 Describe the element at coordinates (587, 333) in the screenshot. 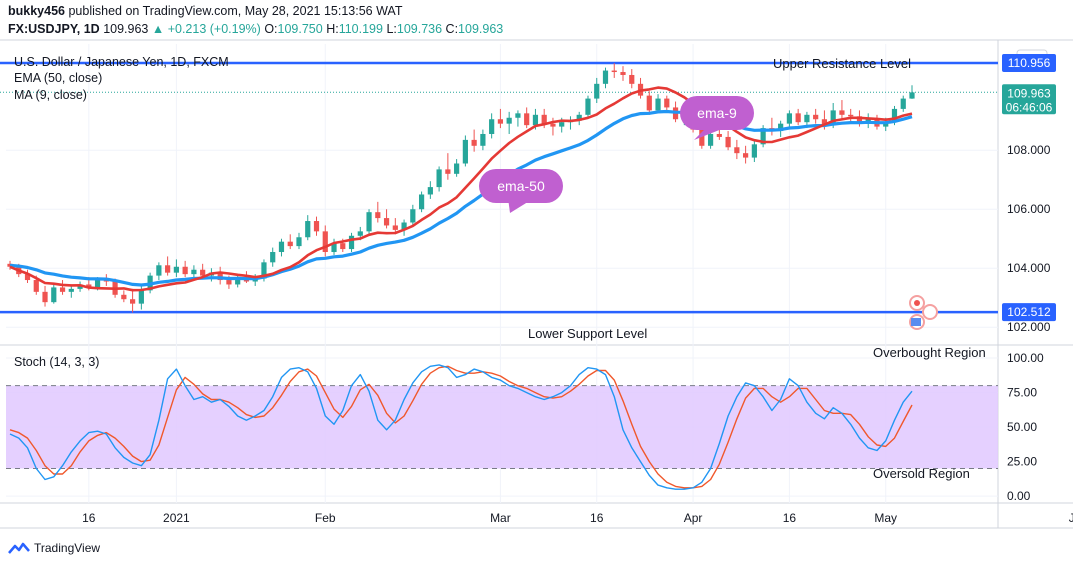

I see `support-label: Lower Support Level` at that location.